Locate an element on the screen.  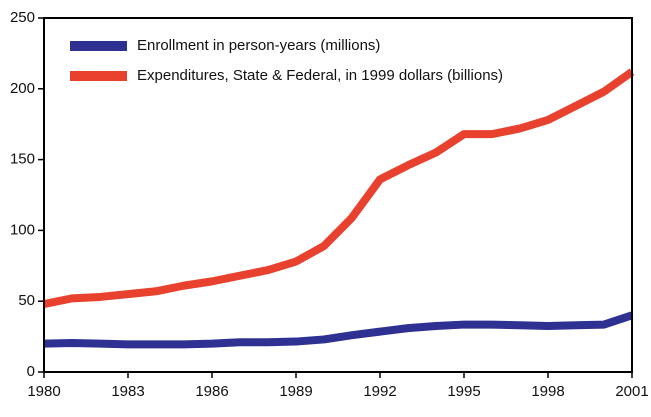
x-tick-label: 1995 is located at coordinates (463, 391).